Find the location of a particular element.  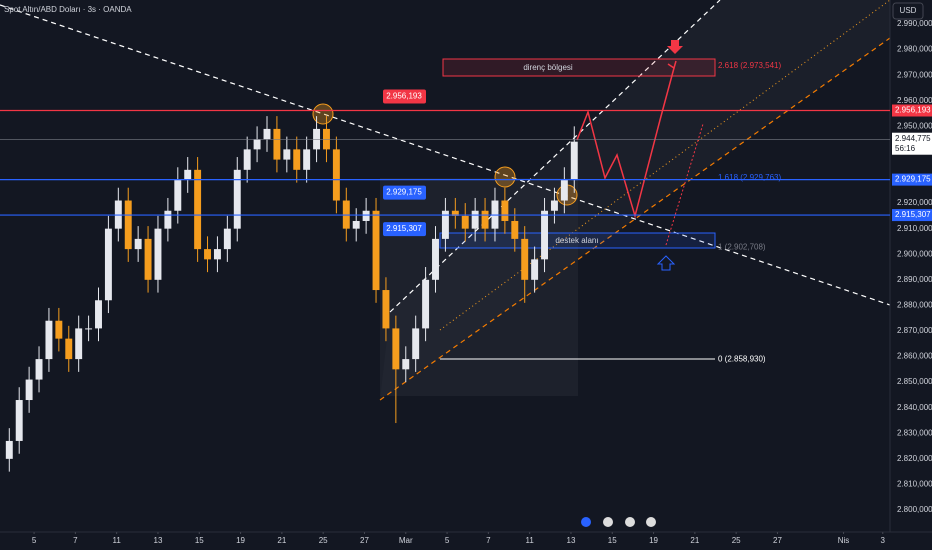

y-tick-label: 2.920,000 is located at coordinates (914, 202).